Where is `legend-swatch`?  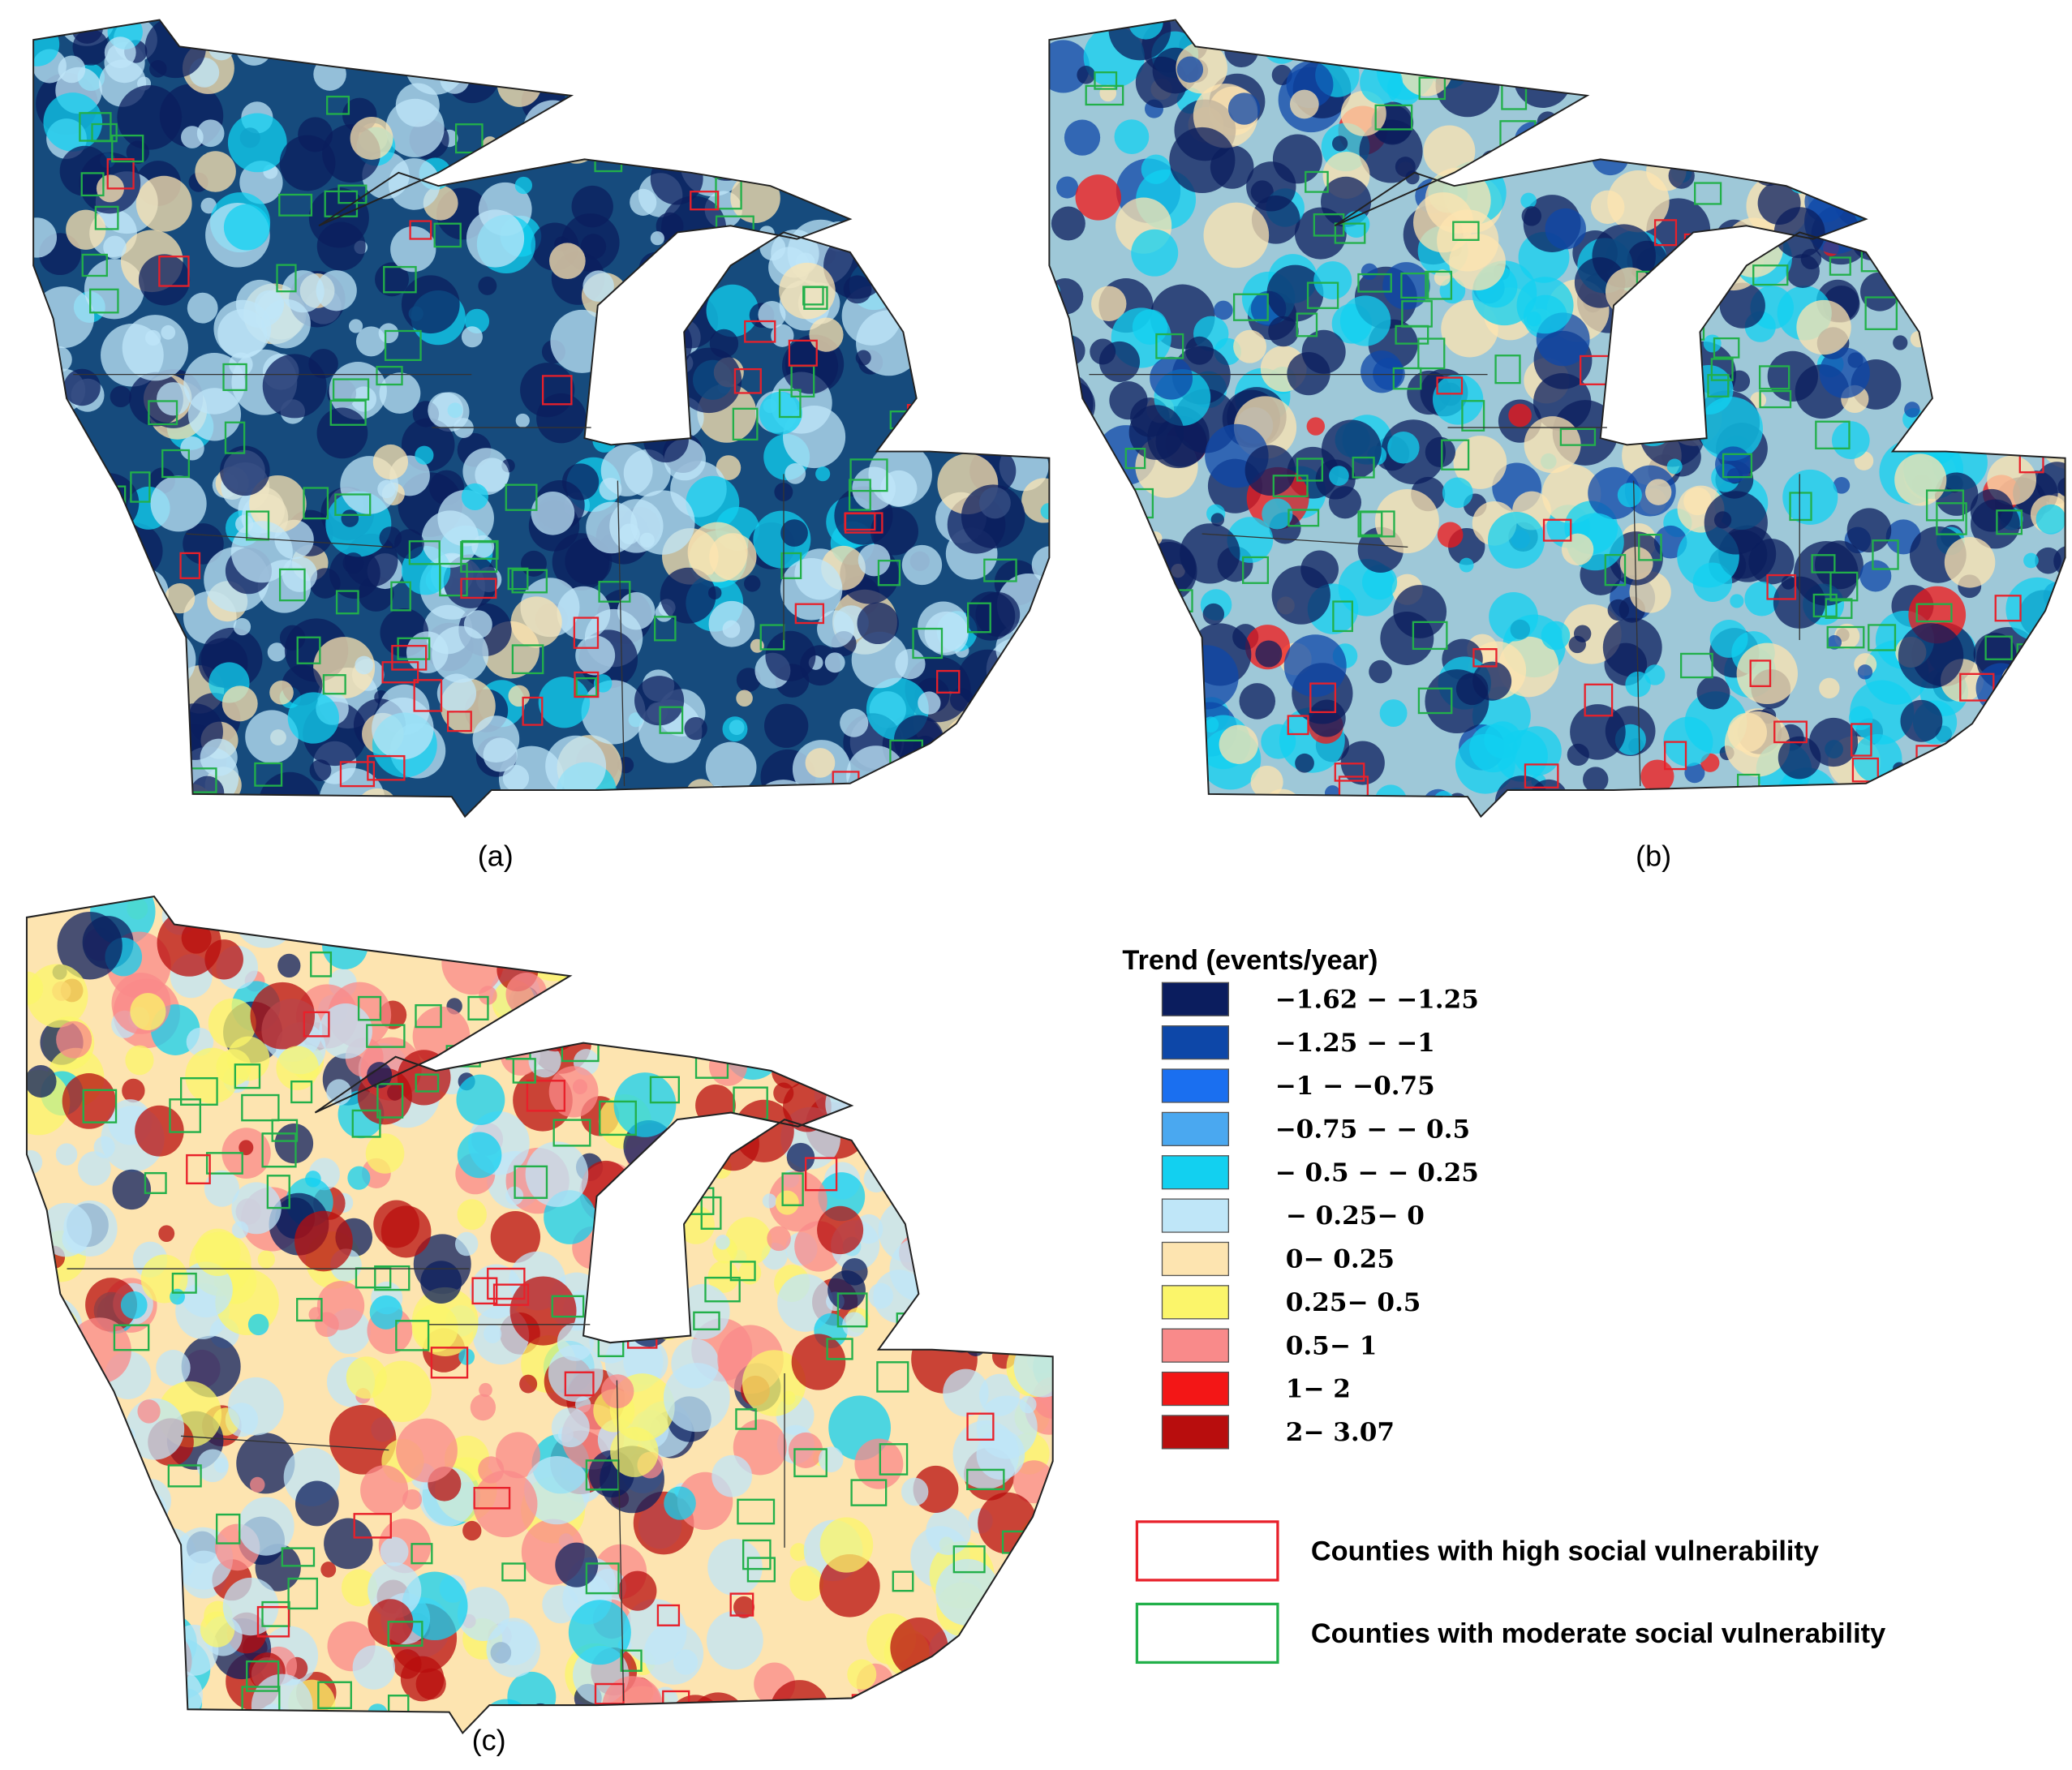 legend-swatch is located at coordinates (1195, 1389).